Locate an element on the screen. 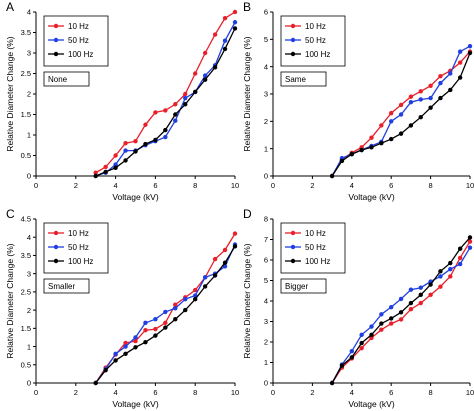  legend-label: 100 Hz is located at coordinates (80, 54).